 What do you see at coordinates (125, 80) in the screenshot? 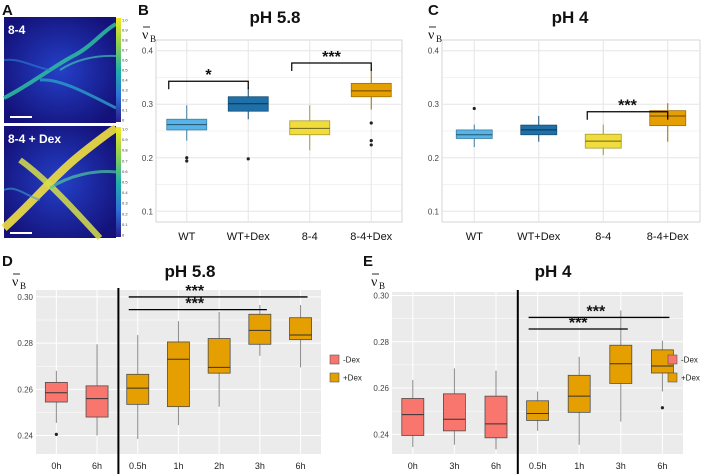
I see `colorbar-tick: 0.4` at bounding box center [125, 80].